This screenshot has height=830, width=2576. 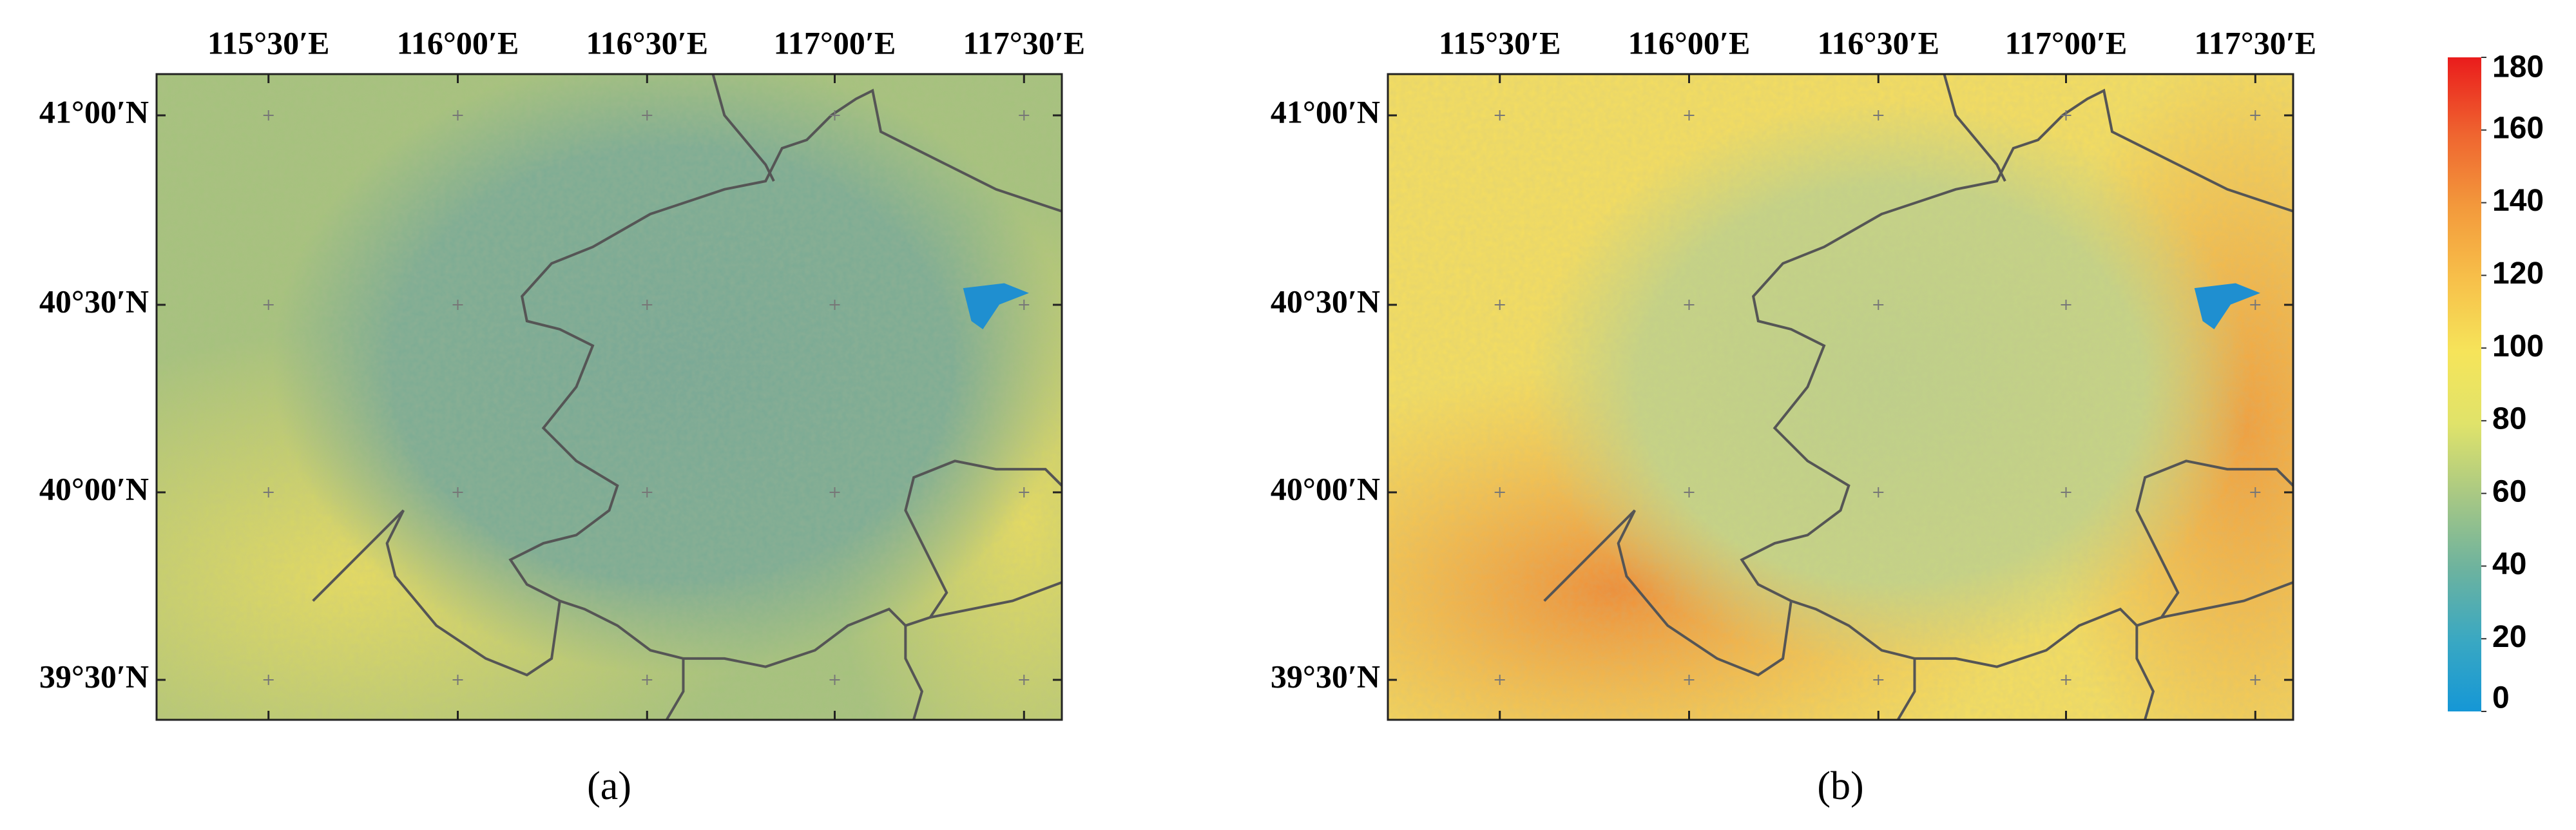 What do you see at coordinates (2518, 128) in the screenshot?
I see `colorbar-label: 160` at bounding box center [2518, 128].